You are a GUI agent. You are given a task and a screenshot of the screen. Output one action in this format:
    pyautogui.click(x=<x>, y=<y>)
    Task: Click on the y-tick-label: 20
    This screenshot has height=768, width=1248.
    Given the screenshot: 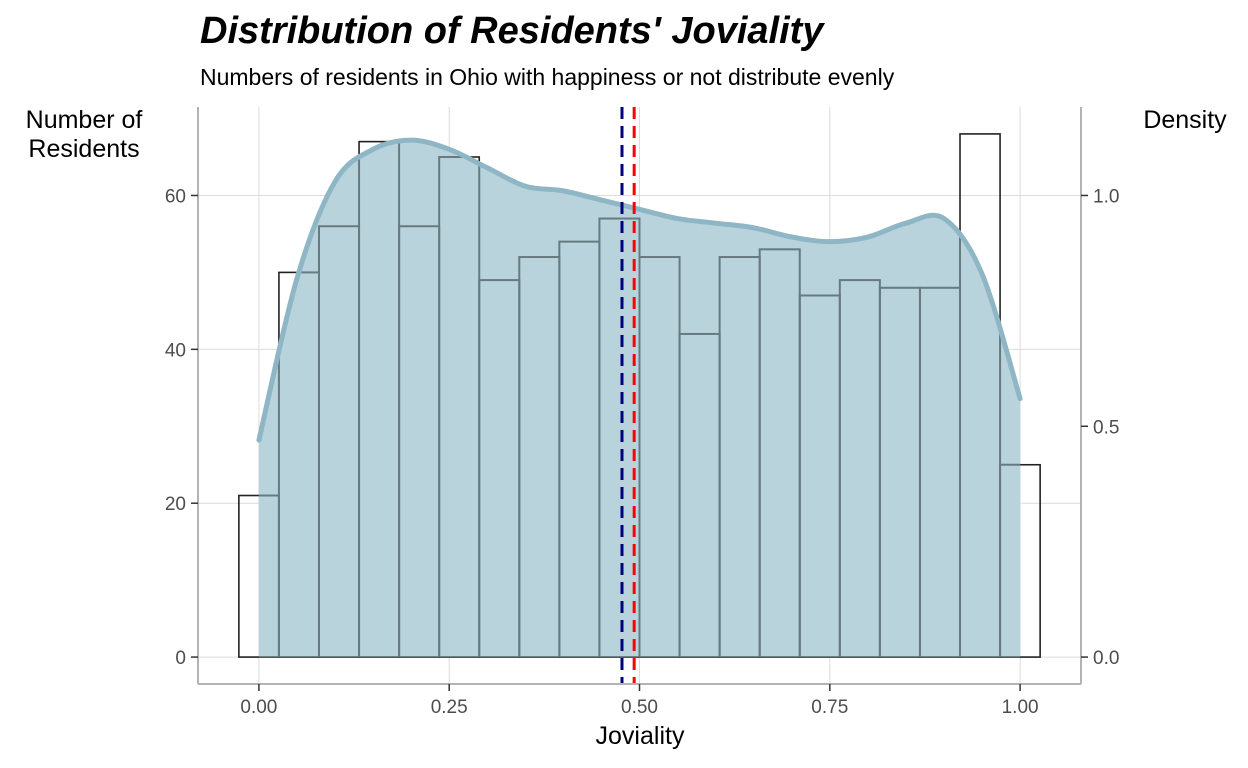 What is the action you would take?
    pyautogui.click(x=175, y=504)
    